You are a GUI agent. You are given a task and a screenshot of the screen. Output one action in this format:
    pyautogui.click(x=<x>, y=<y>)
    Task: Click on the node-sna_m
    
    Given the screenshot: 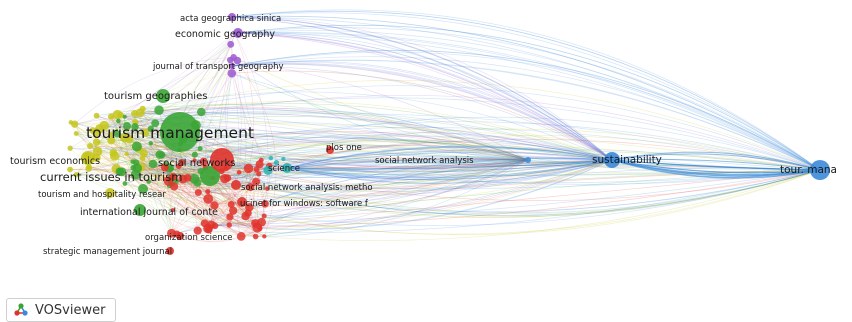 What is the action you would take?
    pyautogui.click(x=236, y=185)
    